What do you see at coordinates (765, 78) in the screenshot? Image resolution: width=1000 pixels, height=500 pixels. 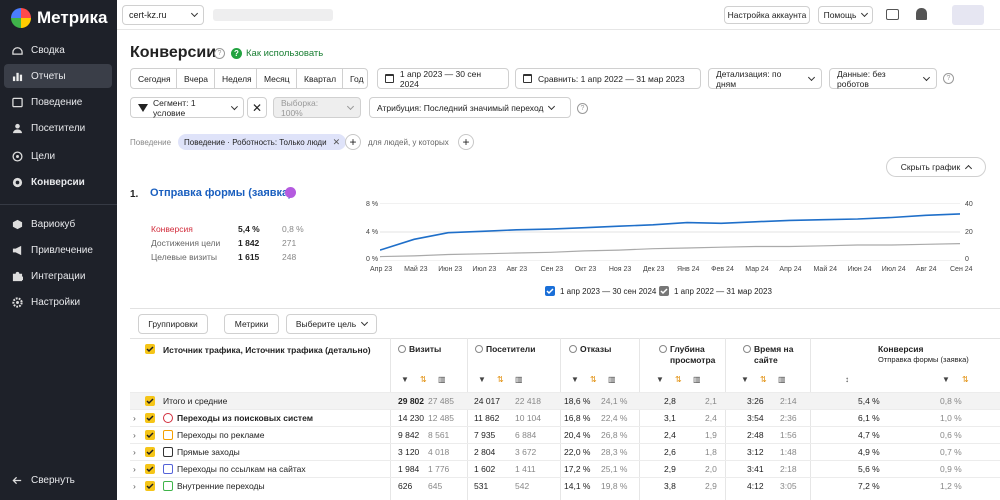 I see `detail-select: Детализация: по дням` at bounding box center [765, 78].